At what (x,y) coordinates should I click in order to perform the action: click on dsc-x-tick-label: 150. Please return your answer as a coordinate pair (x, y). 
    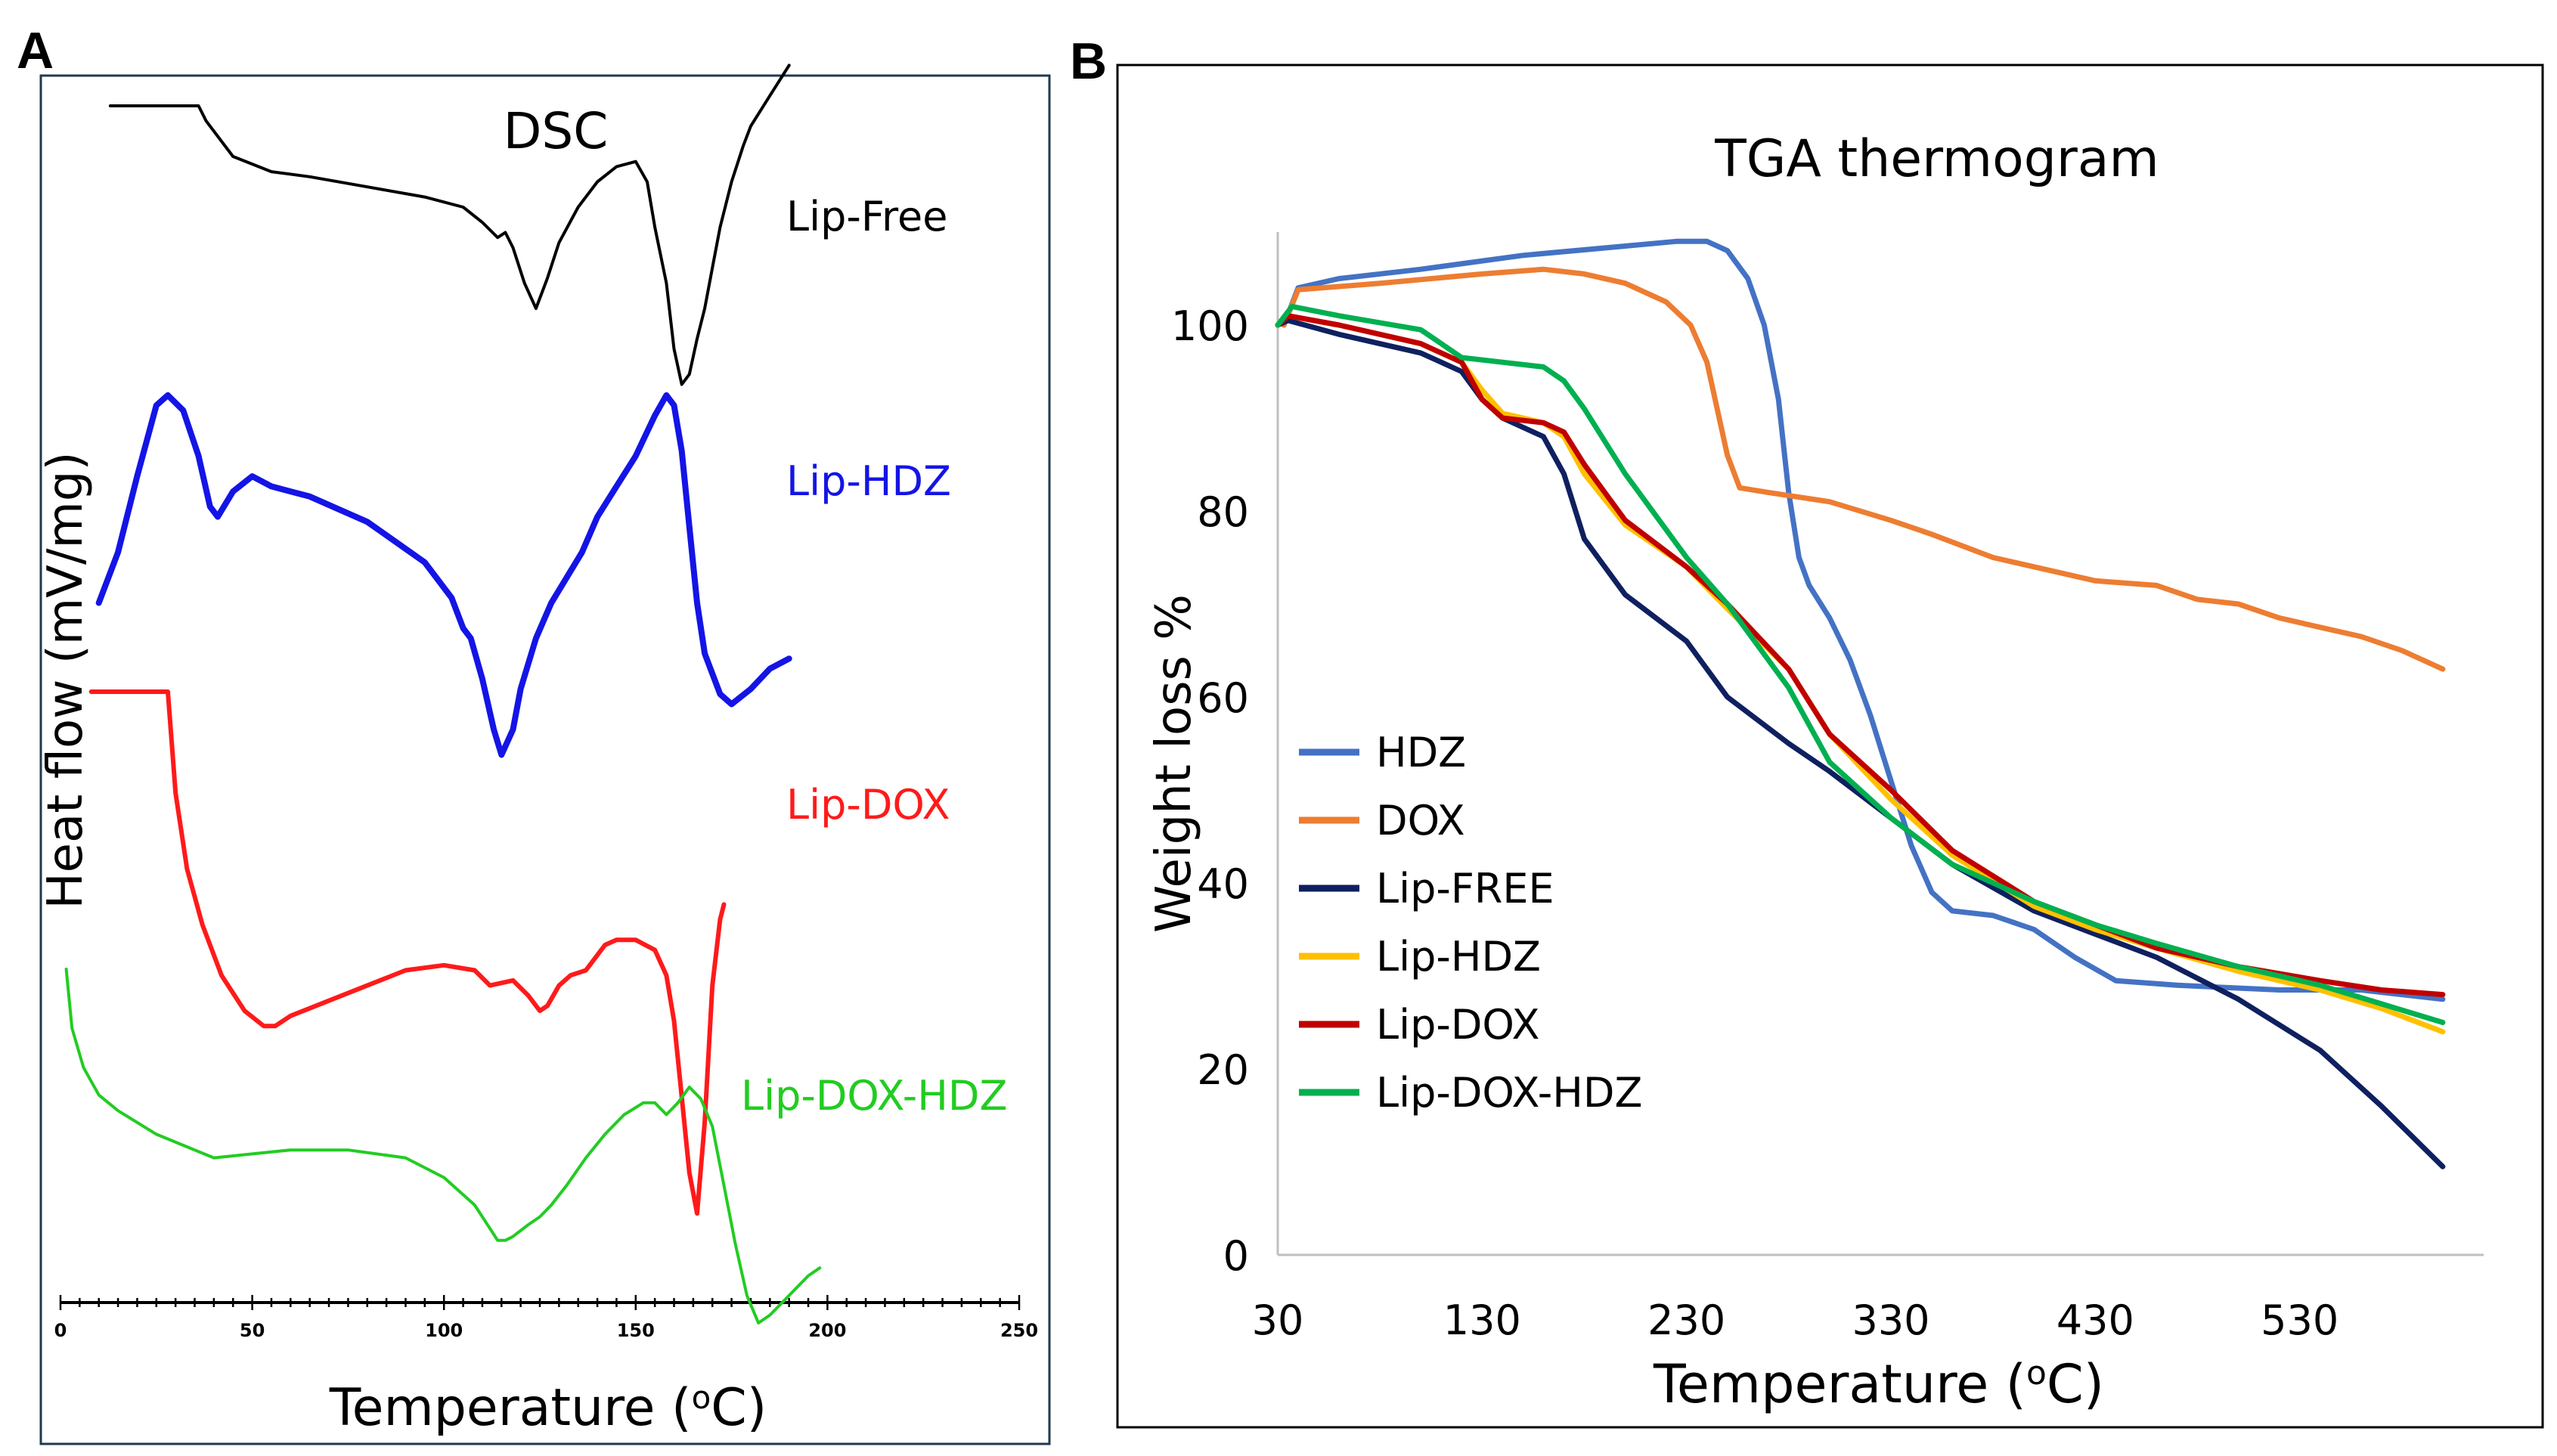
    Looking at the image, I should click on (636, 1330).